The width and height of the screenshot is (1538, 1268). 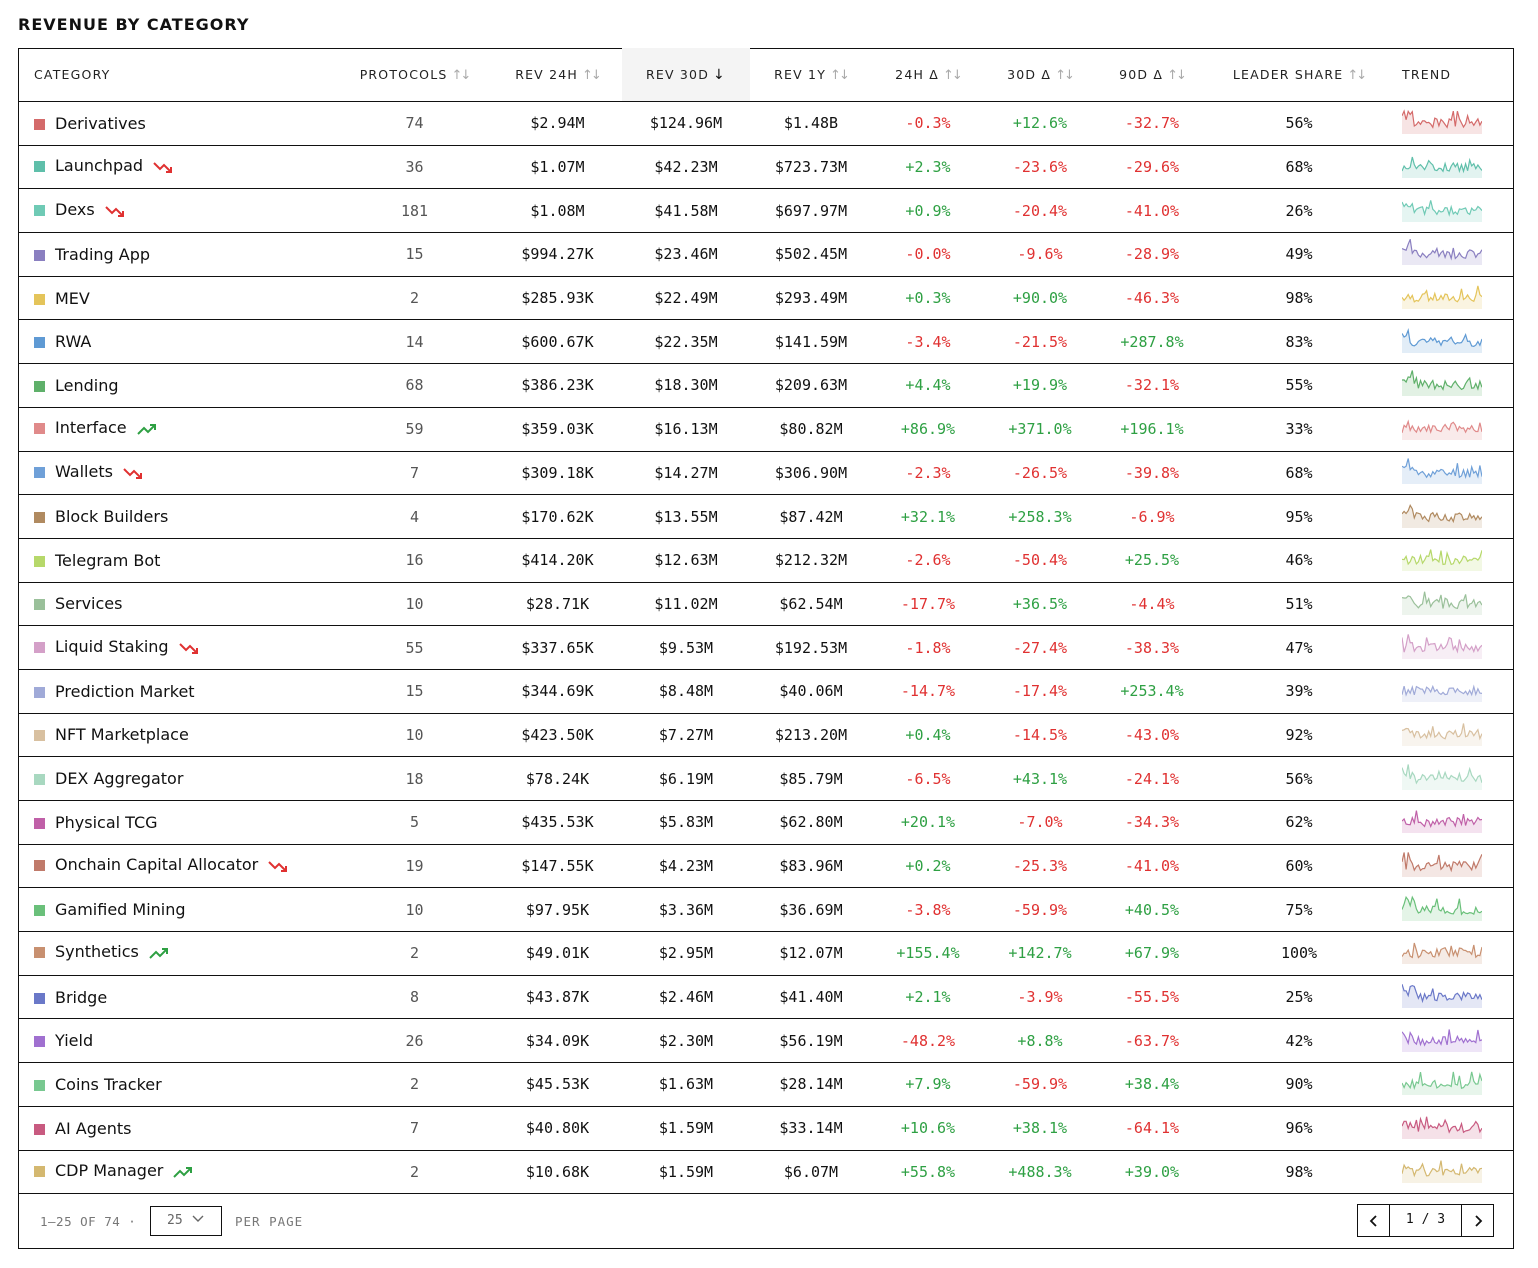 I want to click on category-name: Telegram Bot, so click(x=108, y=560).